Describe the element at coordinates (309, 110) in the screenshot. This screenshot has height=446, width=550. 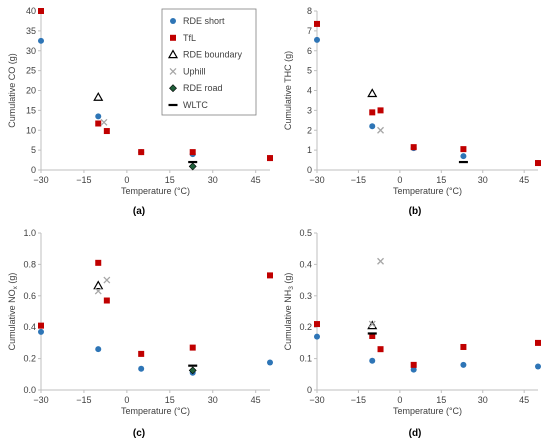
I see `y-tick-label: 3` at that location.